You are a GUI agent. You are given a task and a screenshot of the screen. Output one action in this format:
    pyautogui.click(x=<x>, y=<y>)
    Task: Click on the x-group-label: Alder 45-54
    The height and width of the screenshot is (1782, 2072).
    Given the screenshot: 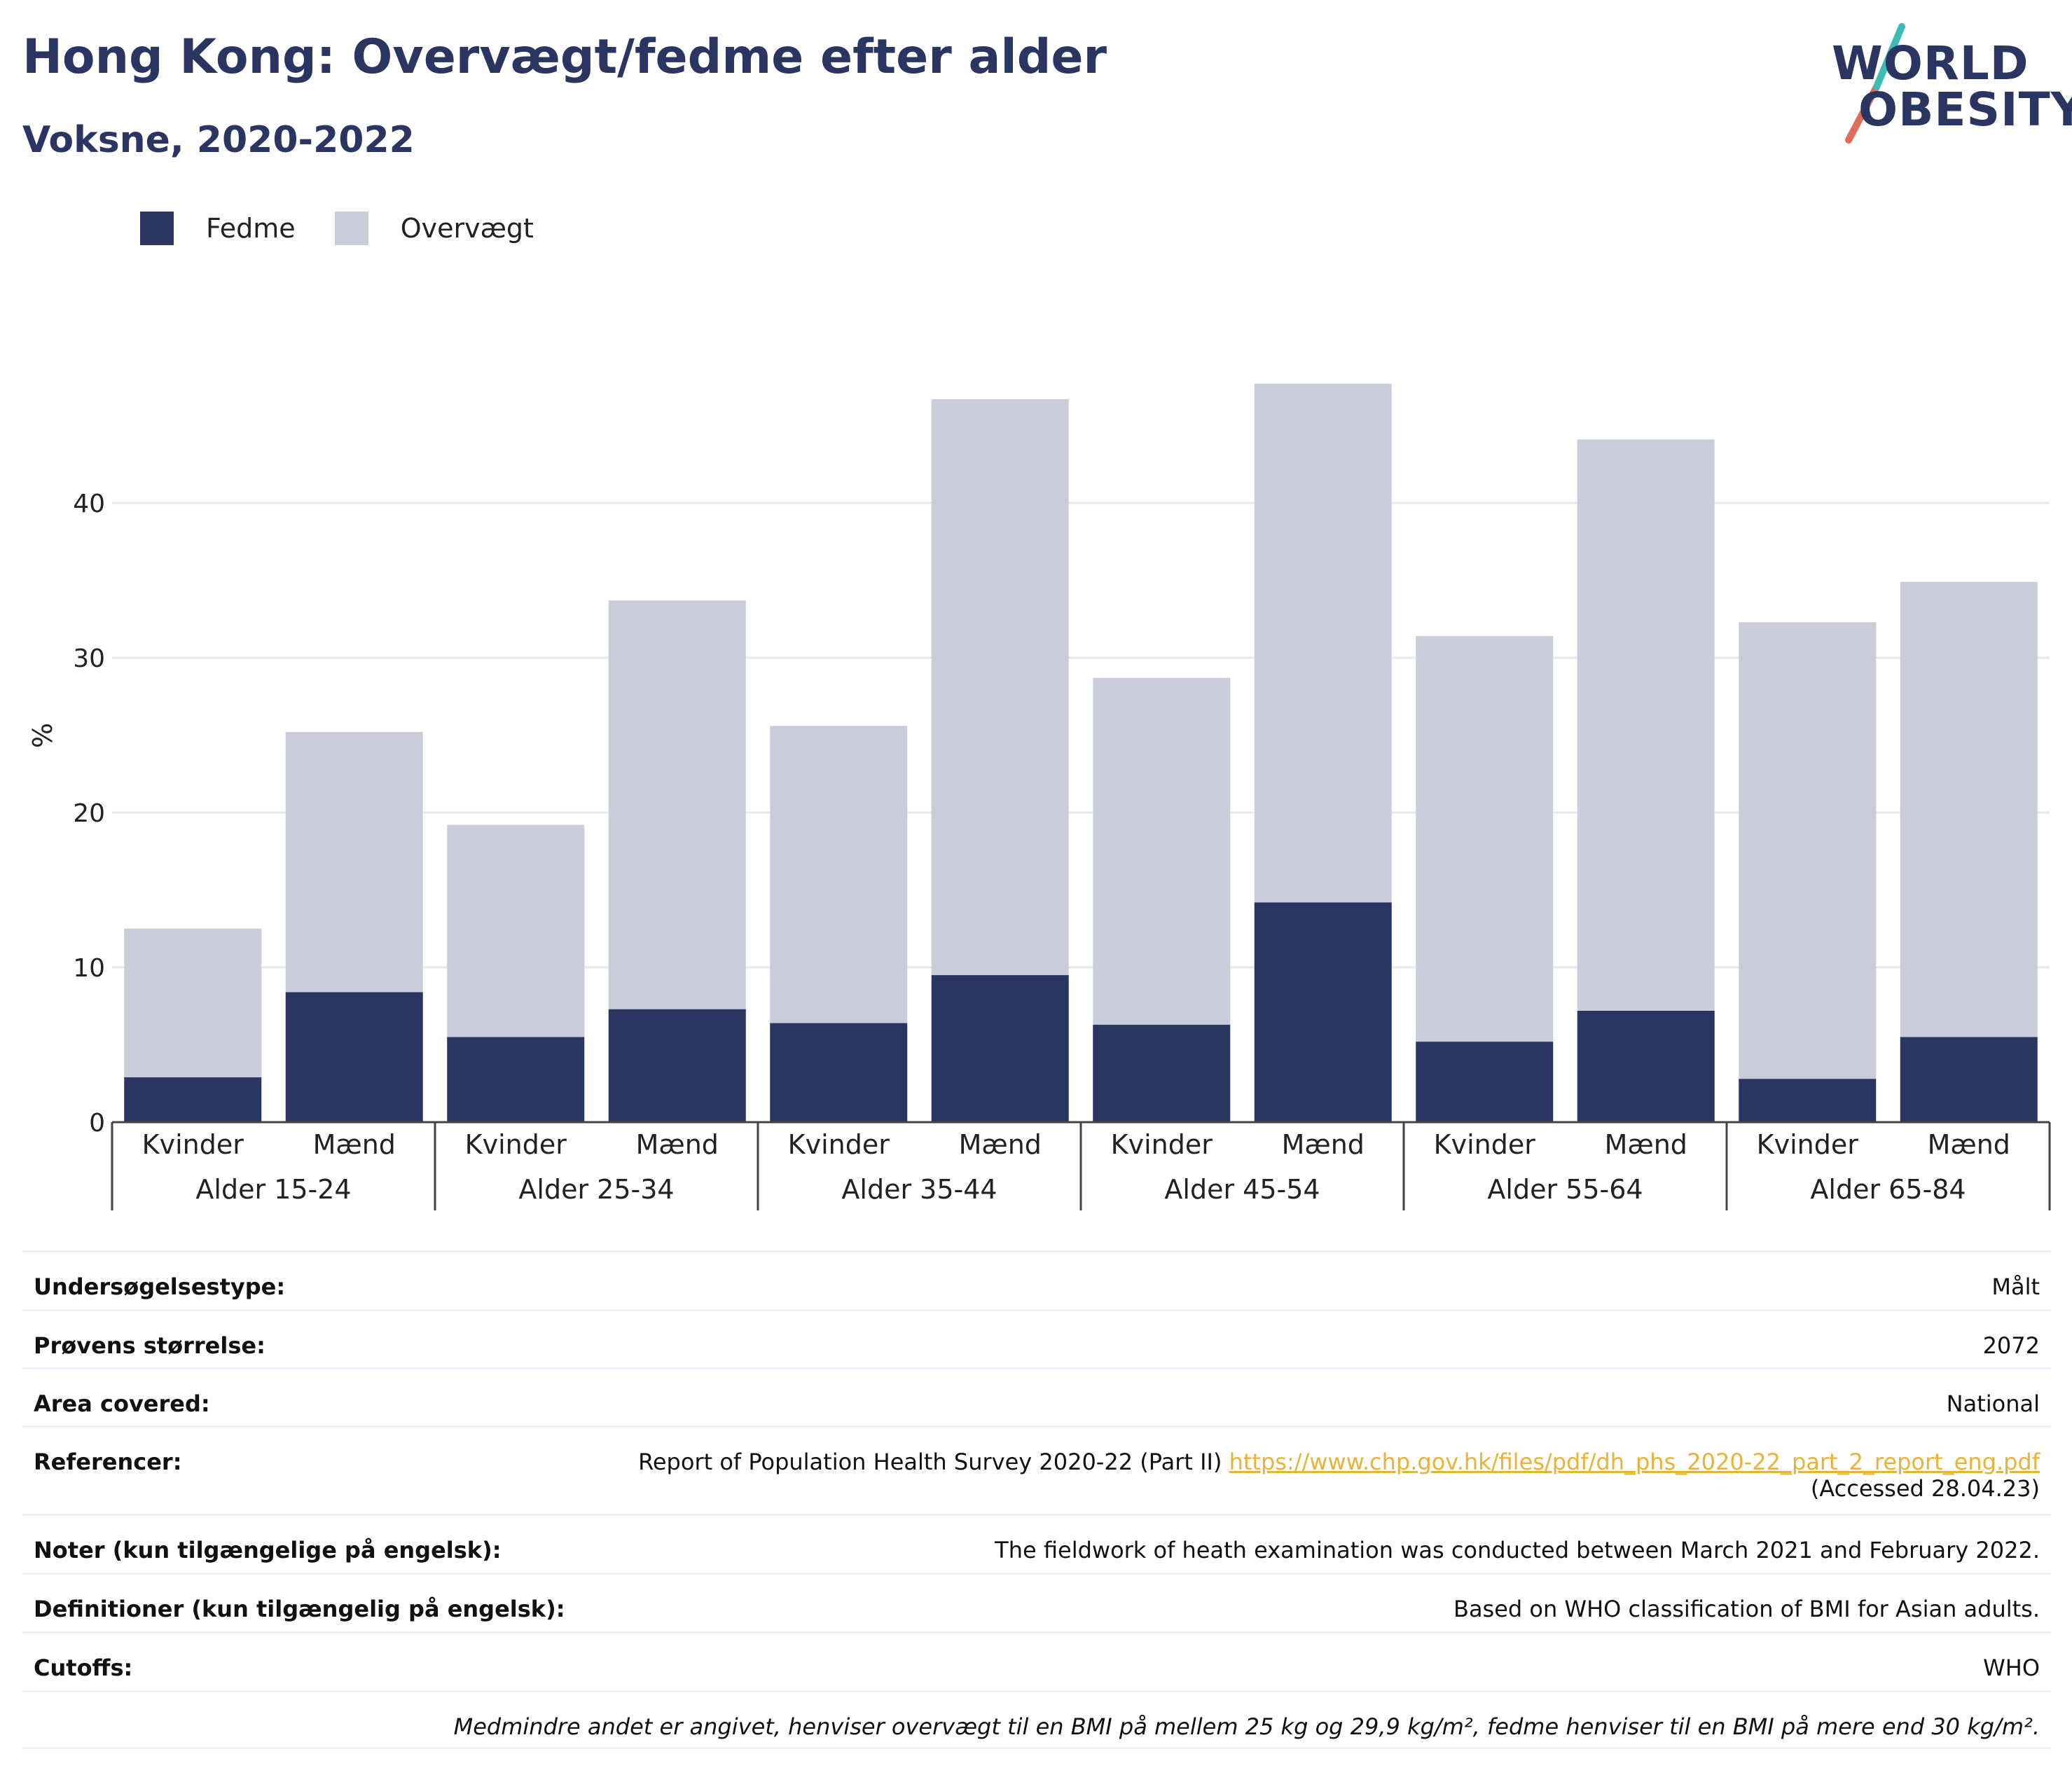 What is the action you would take?
    pyautogui.click(x=1242, y=1189)
    